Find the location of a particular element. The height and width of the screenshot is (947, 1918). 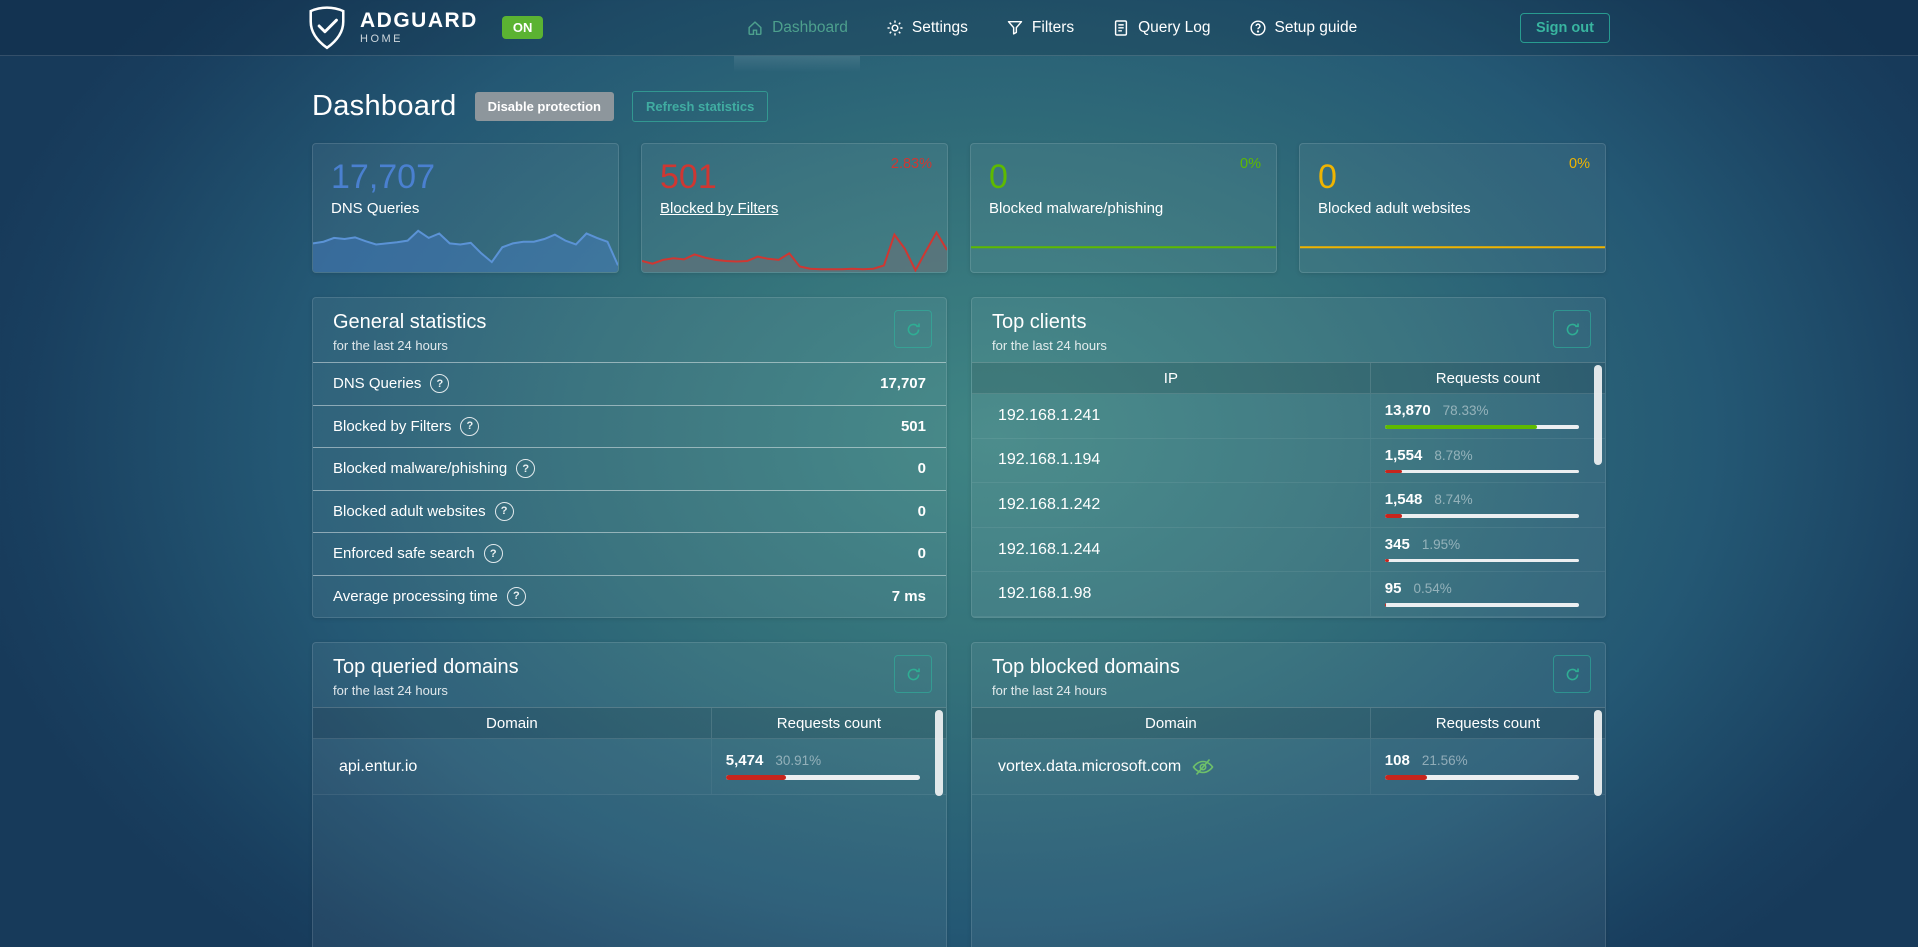

blocked-filters-sparkline is located at coordinates (794, 244).